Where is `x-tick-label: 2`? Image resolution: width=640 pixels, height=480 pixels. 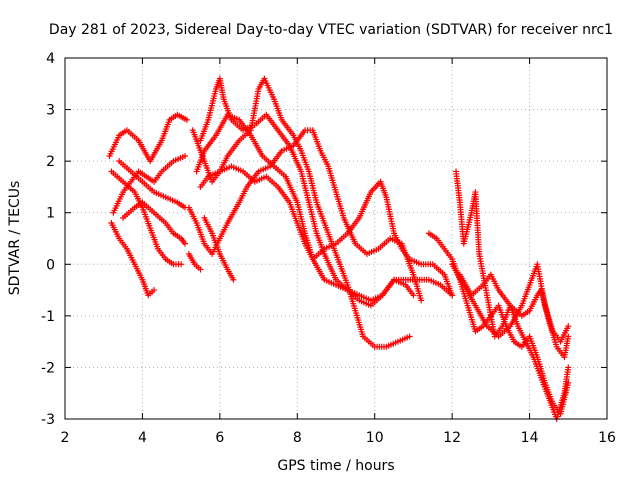 x-tick-label: 2 is located at coordinates (65, 438).